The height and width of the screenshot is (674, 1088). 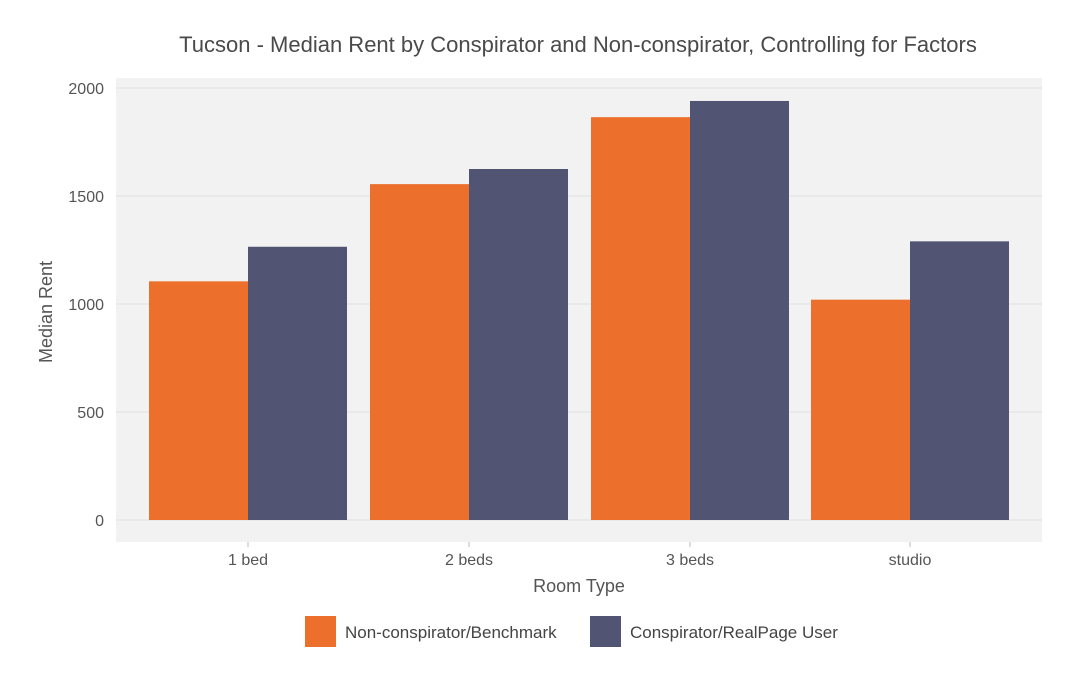 What do you see at coordinates (86, 197) in the screenshot?
I see `y-tick-label: 1500` at bounding box center [86, 197].